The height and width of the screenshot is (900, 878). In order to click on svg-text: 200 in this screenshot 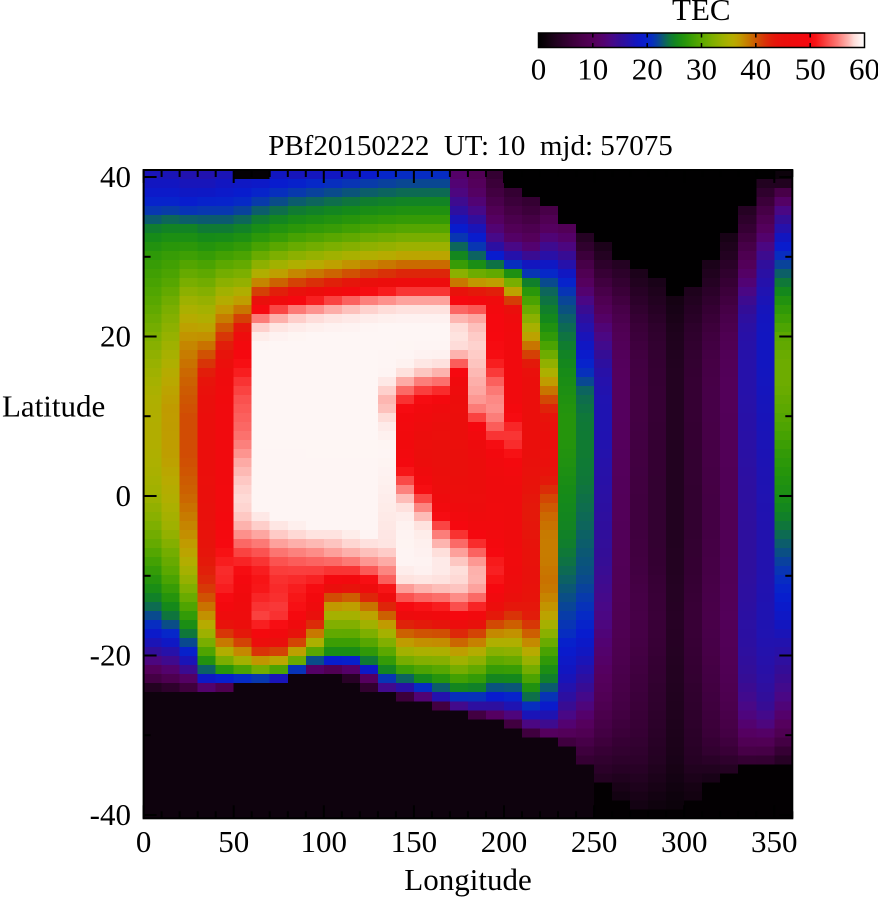, I will do `click(504, 841)`.